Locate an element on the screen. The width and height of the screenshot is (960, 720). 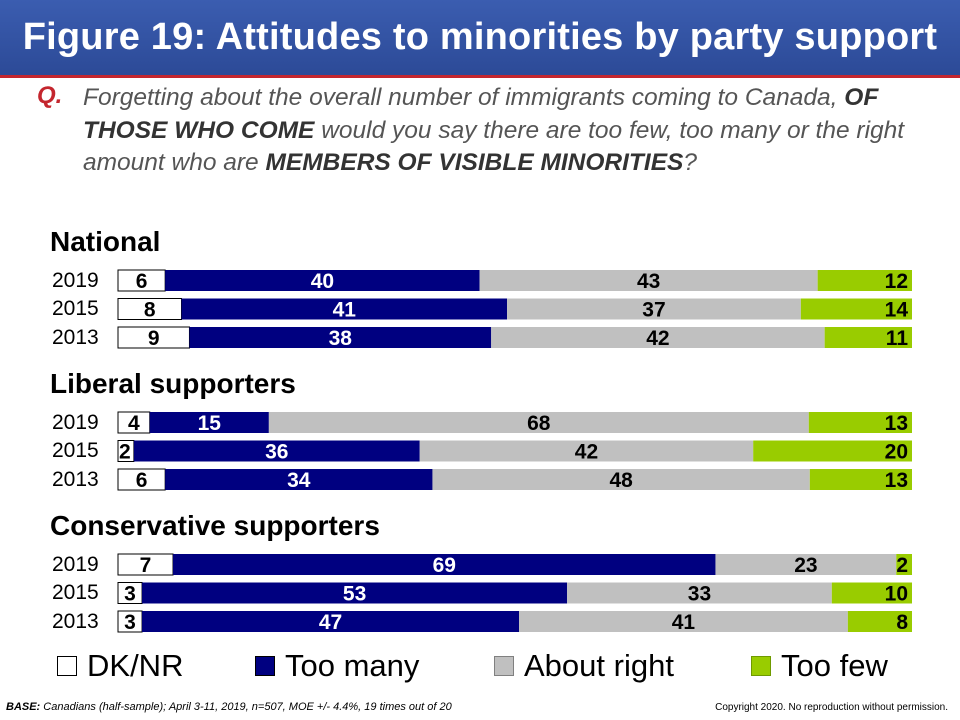
data-label-too-many: 40 is located at coordinates (322, 281).